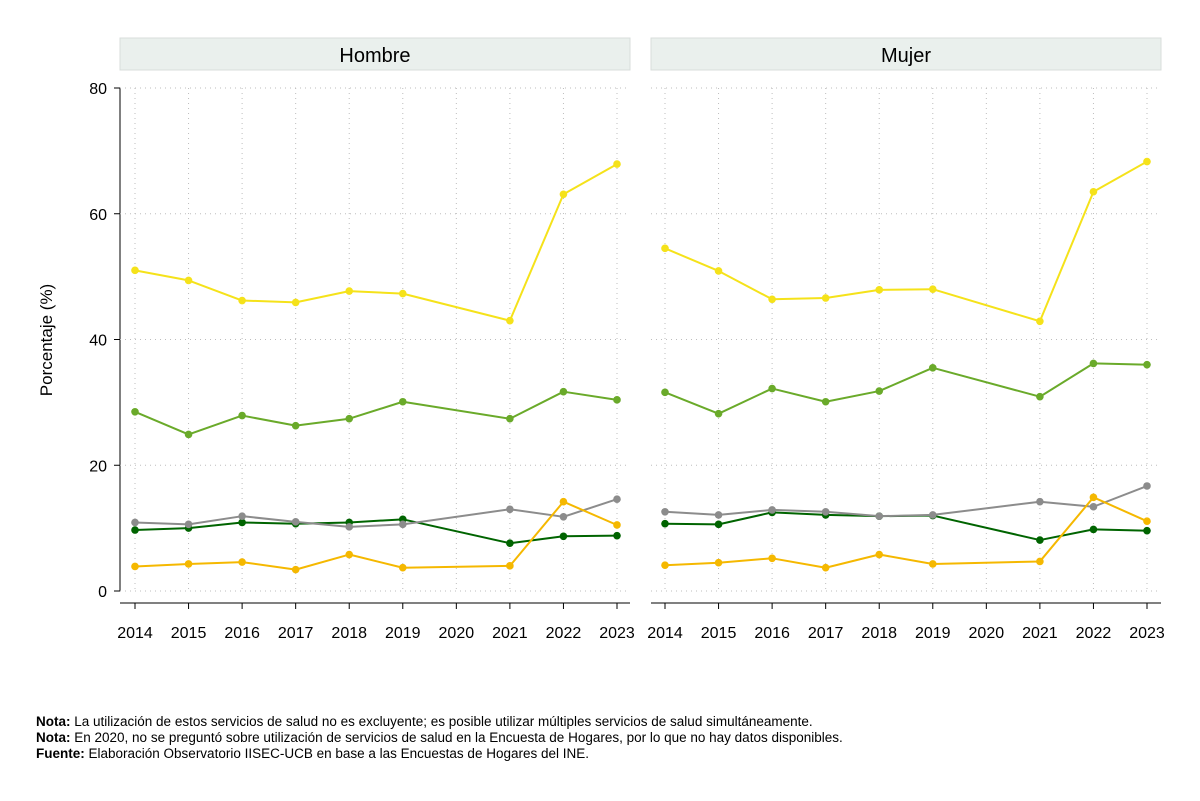  Describe the element at coordinates (906, 388) in the screenshot. I see `series-line-salud-publica` at that location.